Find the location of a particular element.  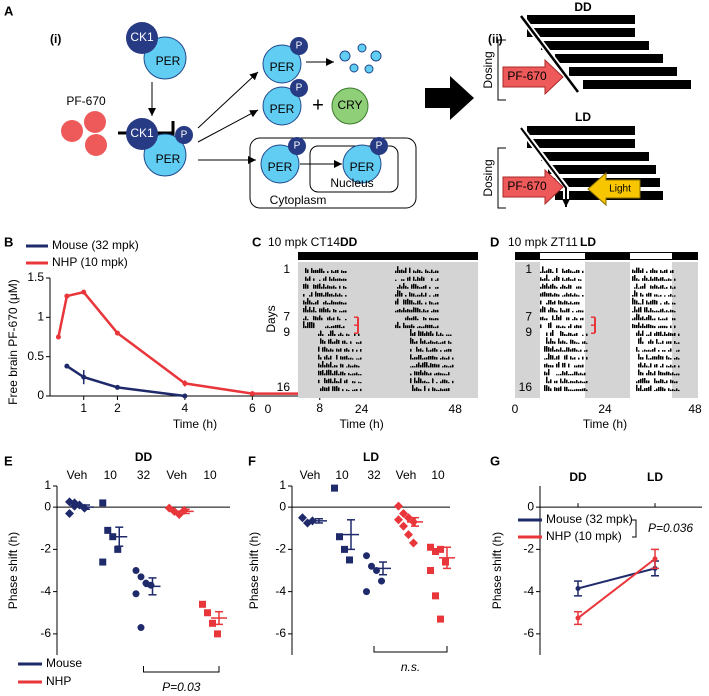

x-tick-label: 4 is located at coordinates (185, 408).